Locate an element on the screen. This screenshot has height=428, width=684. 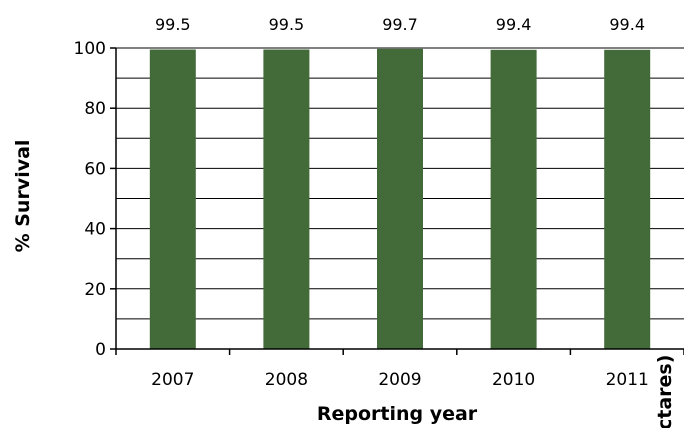
x-tick-label: 2008 is located at coordinates (286, 380).